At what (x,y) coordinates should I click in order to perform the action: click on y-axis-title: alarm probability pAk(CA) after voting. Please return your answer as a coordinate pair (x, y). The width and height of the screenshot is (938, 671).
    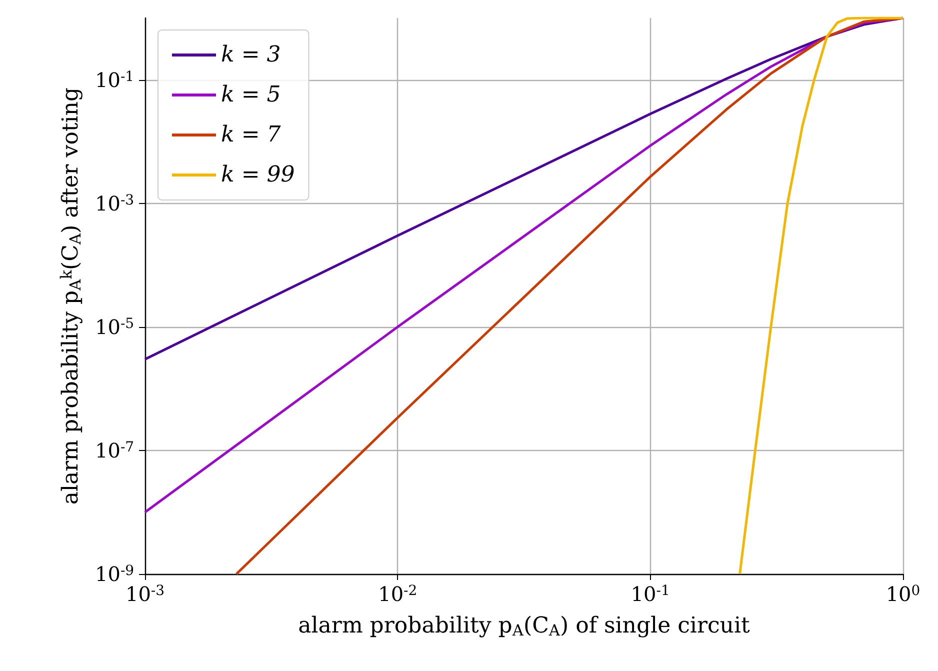
    Looking at the image, I should click on (71, 296).